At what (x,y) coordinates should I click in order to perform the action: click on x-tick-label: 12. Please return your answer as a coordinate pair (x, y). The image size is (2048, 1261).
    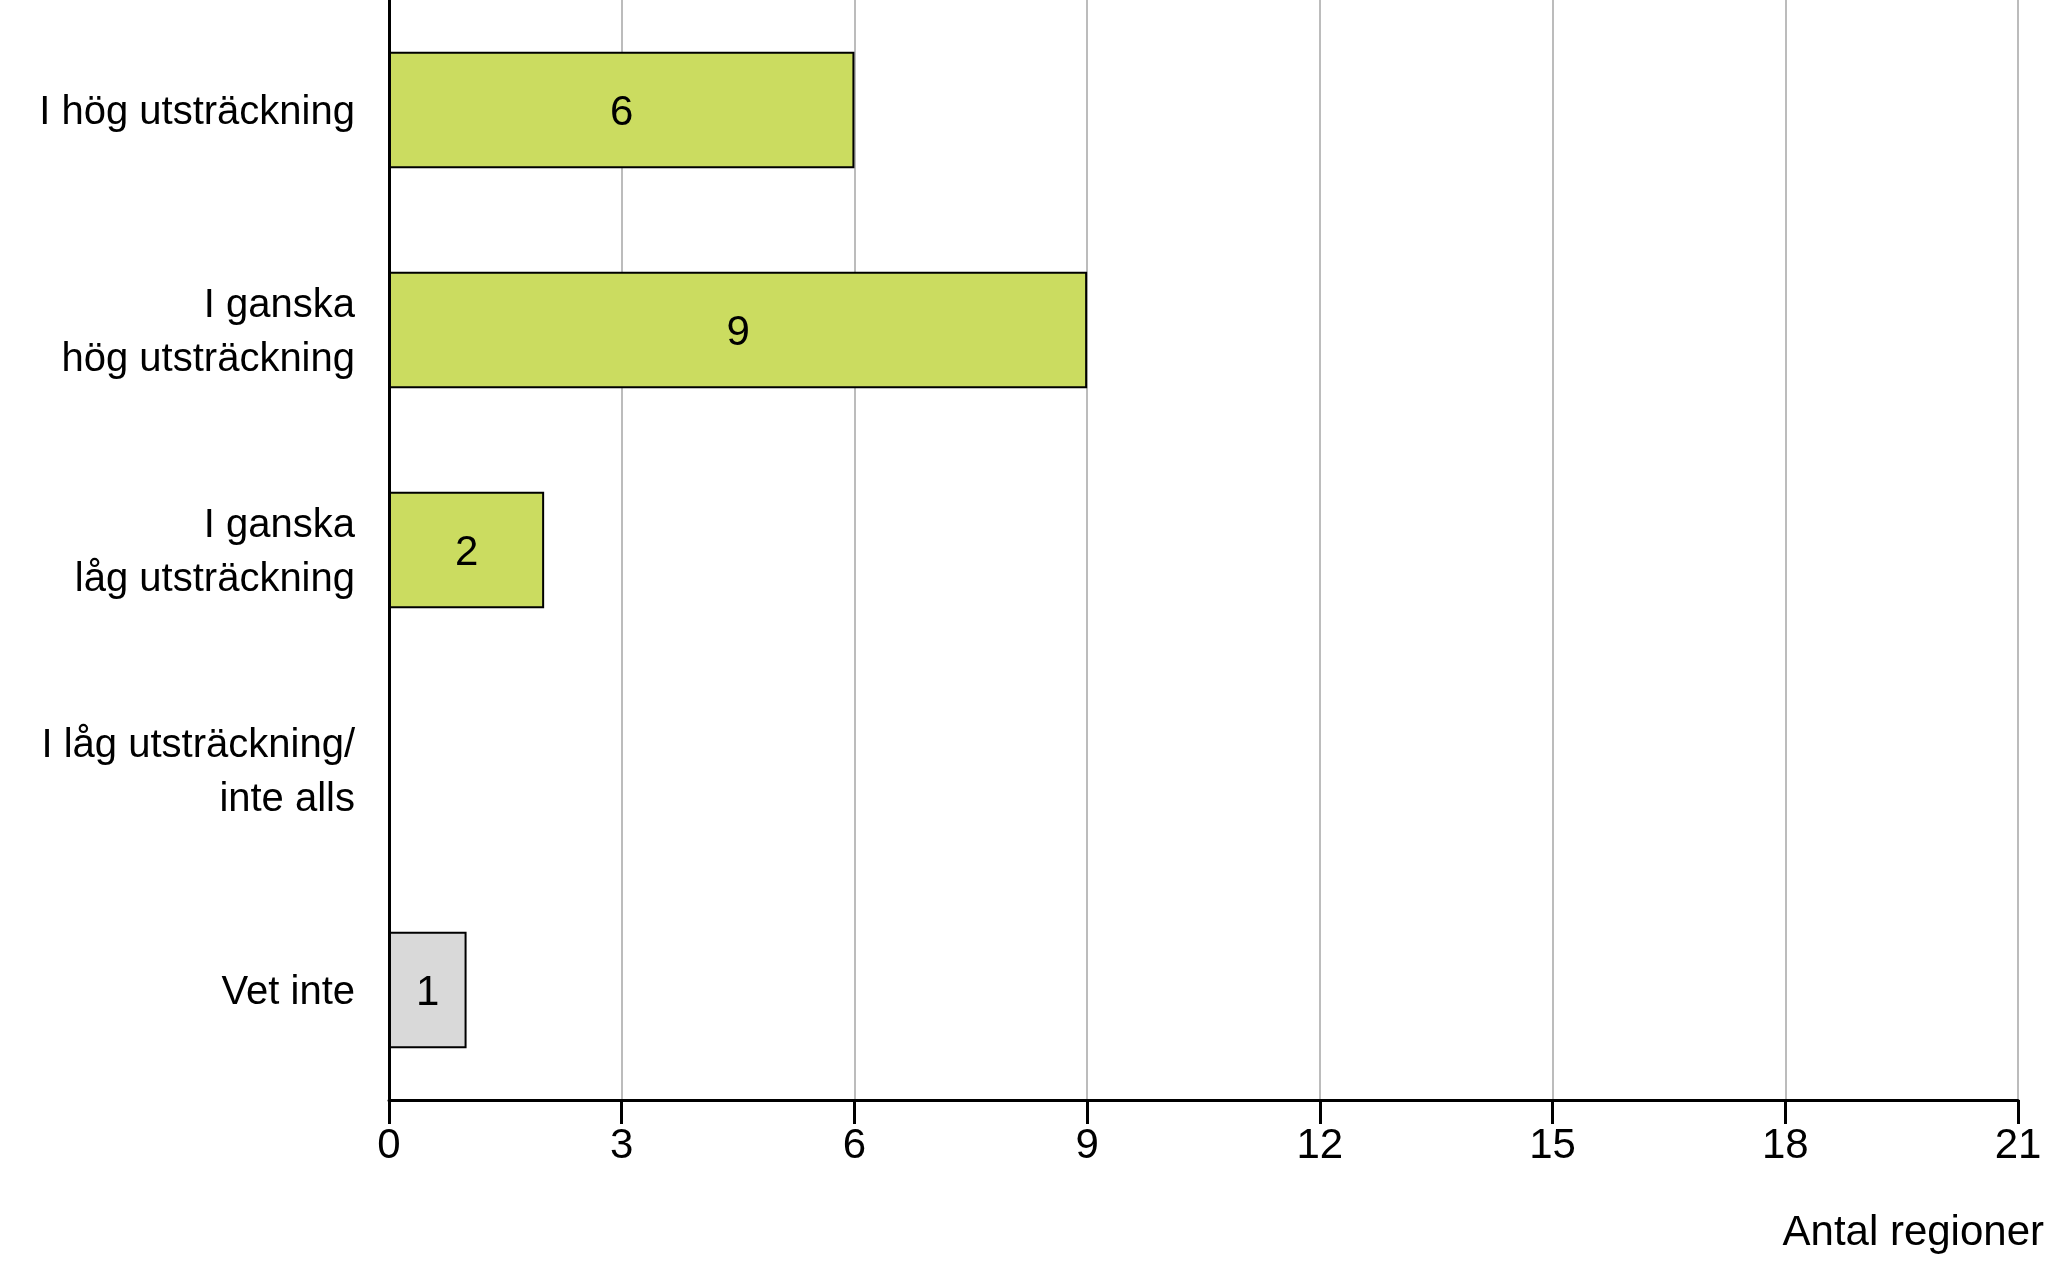
    Looking at the image, I should click on (1320, 1143).